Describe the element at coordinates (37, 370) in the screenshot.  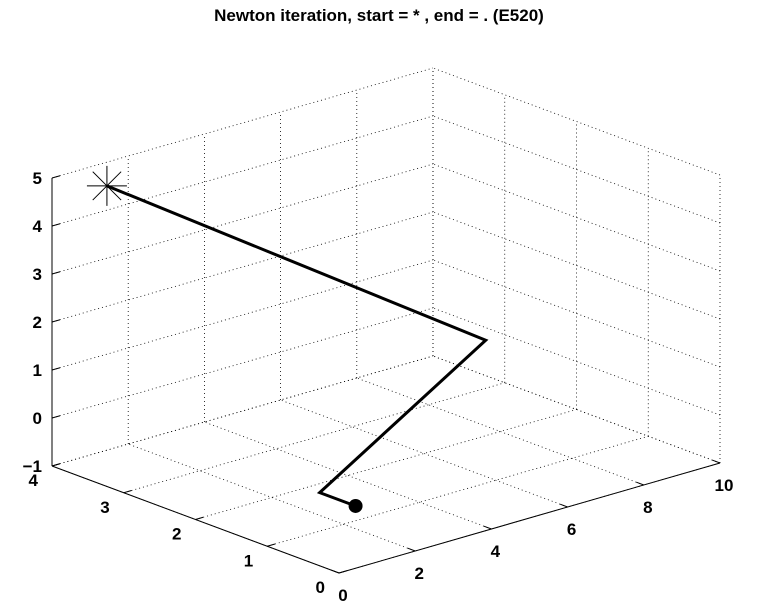
I see `z-tick-label: 1` at that location.